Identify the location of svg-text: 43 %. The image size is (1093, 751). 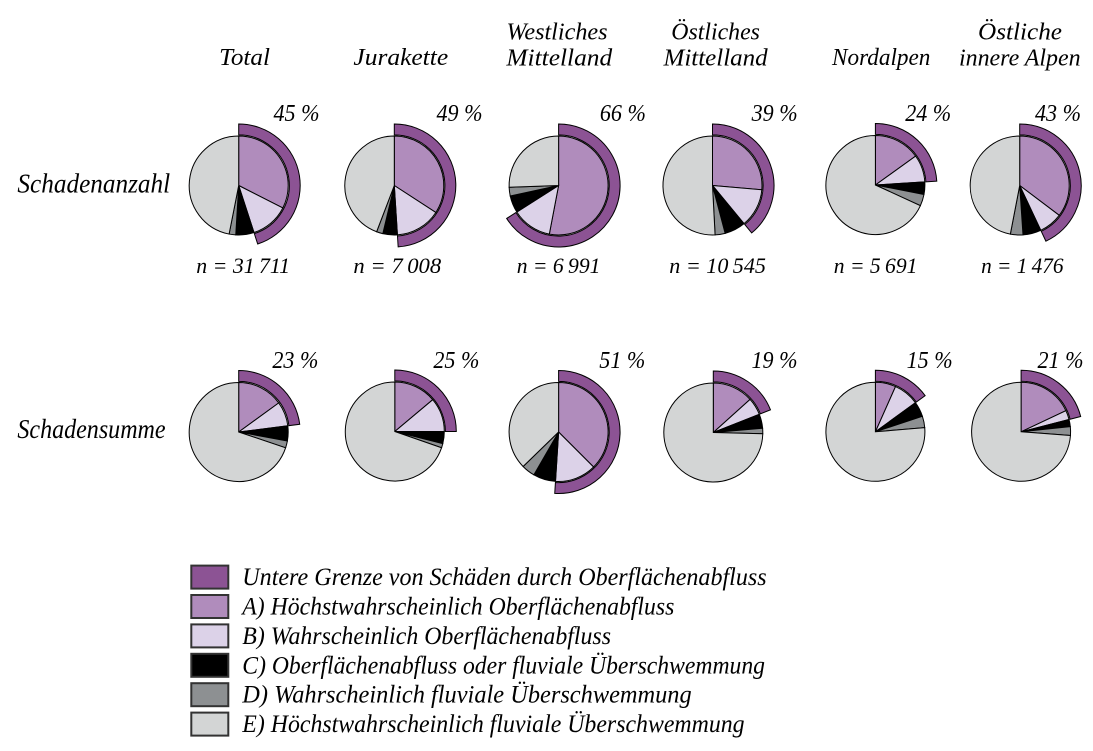
(1058, 113).